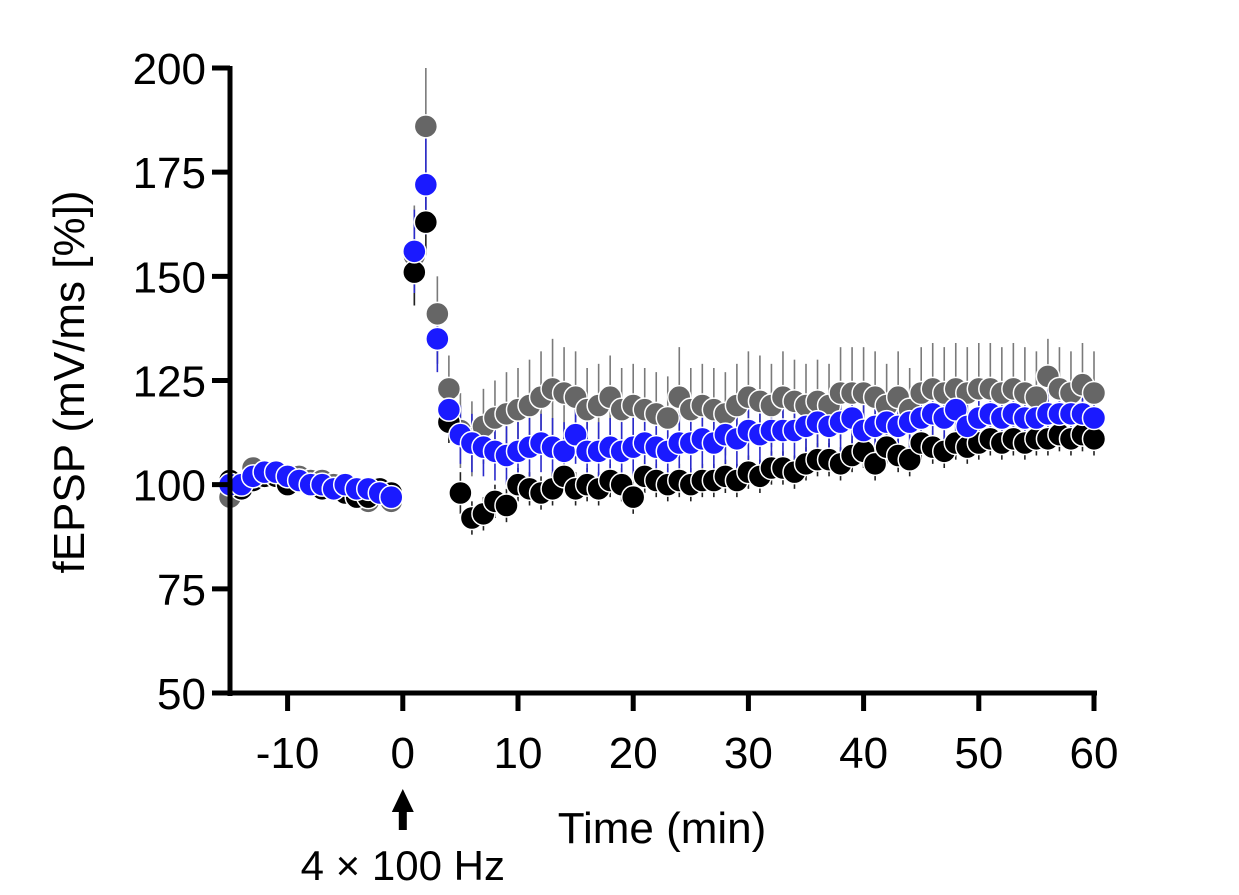 The height and width of the screenshot is (895, 1239). Describe the element at coordinates (1094, 753) in the screenshot. I see `x-tick-label: 60` at that location.